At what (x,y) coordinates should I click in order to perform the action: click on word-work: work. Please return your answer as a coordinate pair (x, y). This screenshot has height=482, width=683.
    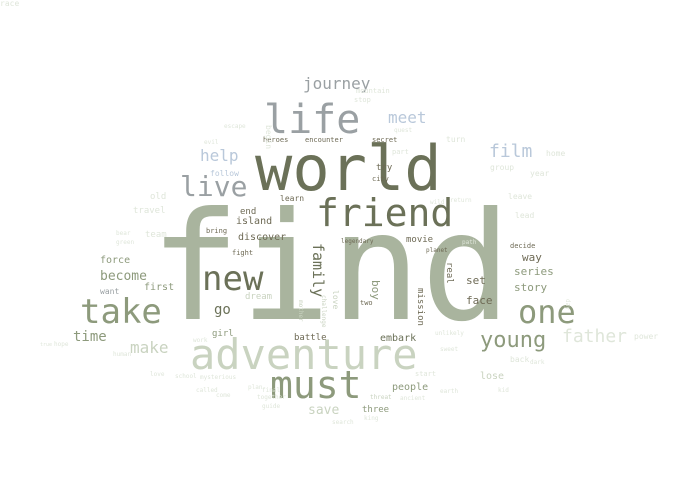
    Looking at the image, I should click on (200, 340).